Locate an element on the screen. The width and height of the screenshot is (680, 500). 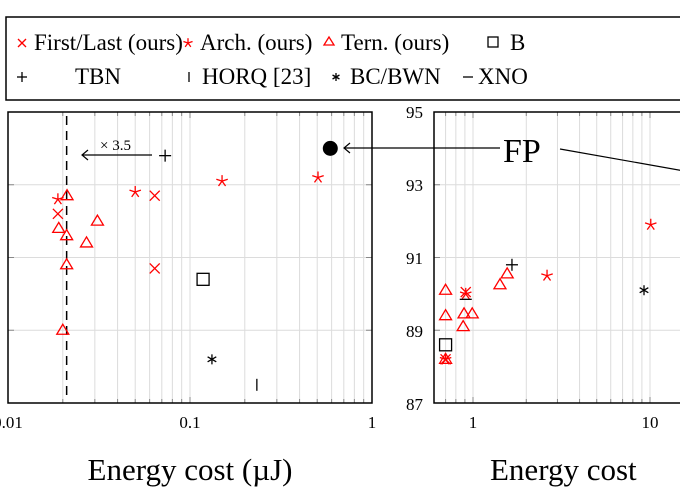
y-tick-label: 95 is located at coordinates (414, 112).